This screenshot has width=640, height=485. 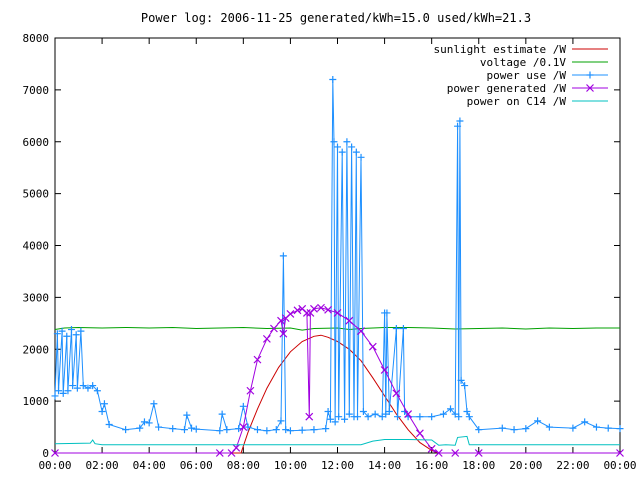 I want to click on x-tick-label: 04:00, so click(x=149, y=465).